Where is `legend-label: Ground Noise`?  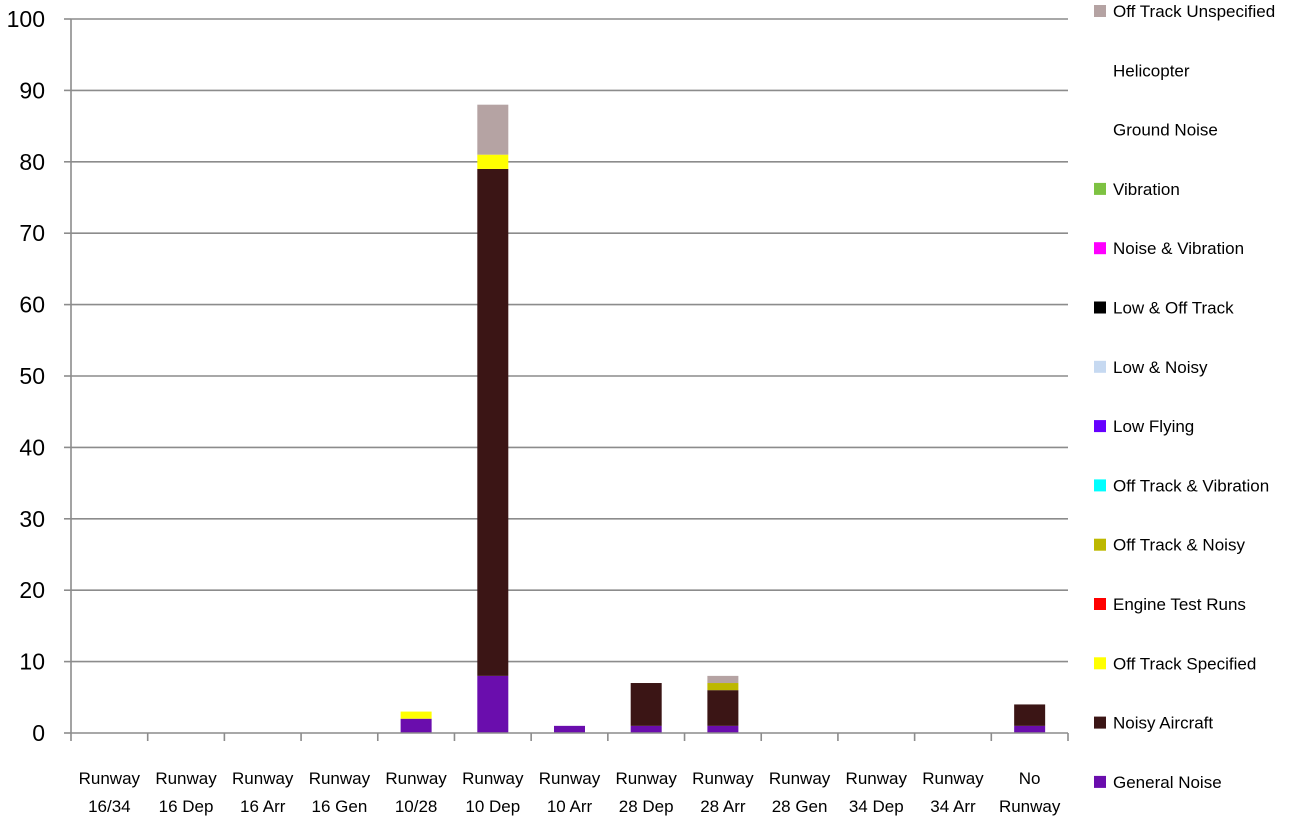 legend-label: Ground Noise is located at coordinates (1165, 130).